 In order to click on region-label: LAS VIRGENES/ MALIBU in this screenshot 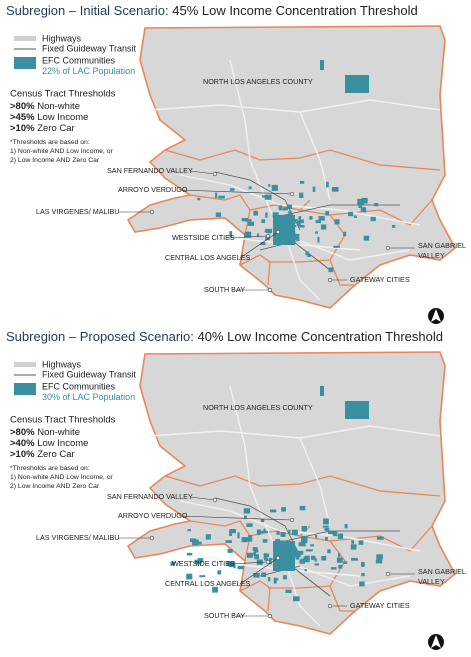, I will do `click(77, 211)`.